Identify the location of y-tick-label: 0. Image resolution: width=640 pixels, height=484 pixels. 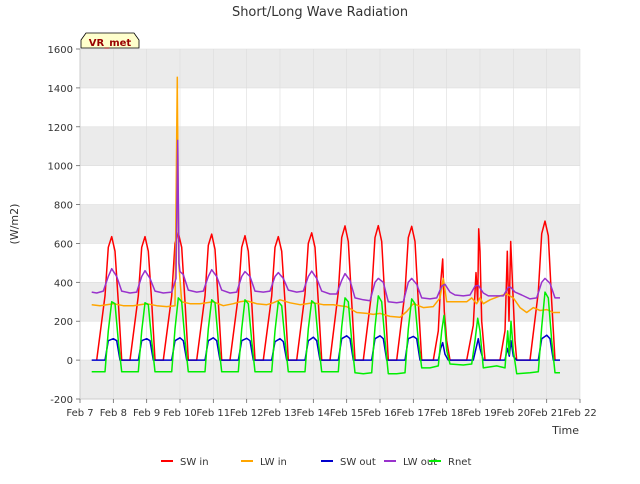
(70, 361).